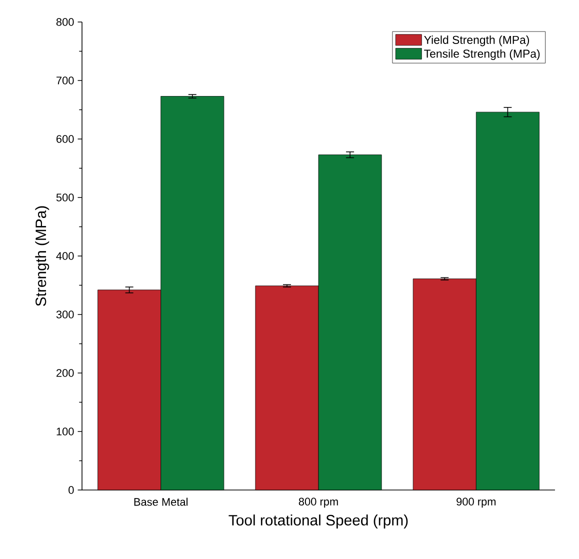 The height and width of the screenshot is (559, 579). What do you see at coordinates (477, 41) in the screenshot?
I see `legend-label: Yield Strength (MPa)` at bounding box center [477, 41].